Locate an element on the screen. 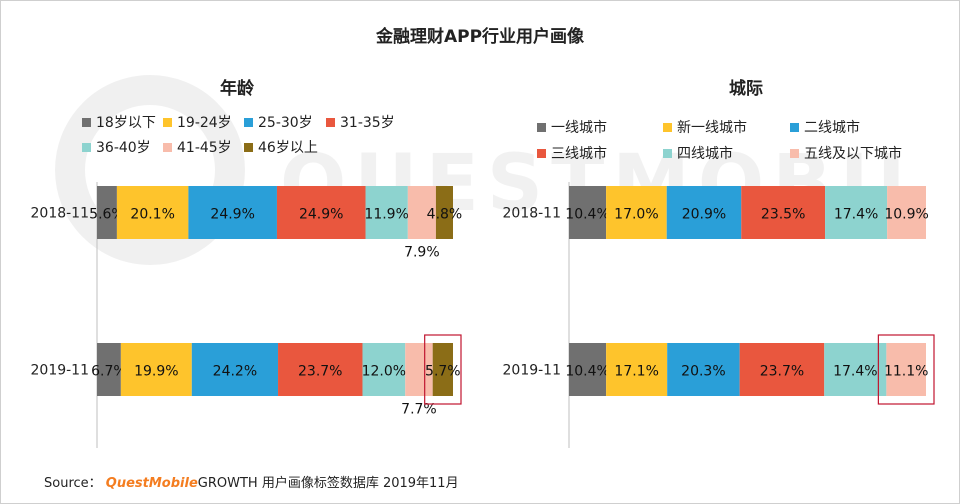  city-legend-item: 一线城市 is located at coordinates (572, 127).